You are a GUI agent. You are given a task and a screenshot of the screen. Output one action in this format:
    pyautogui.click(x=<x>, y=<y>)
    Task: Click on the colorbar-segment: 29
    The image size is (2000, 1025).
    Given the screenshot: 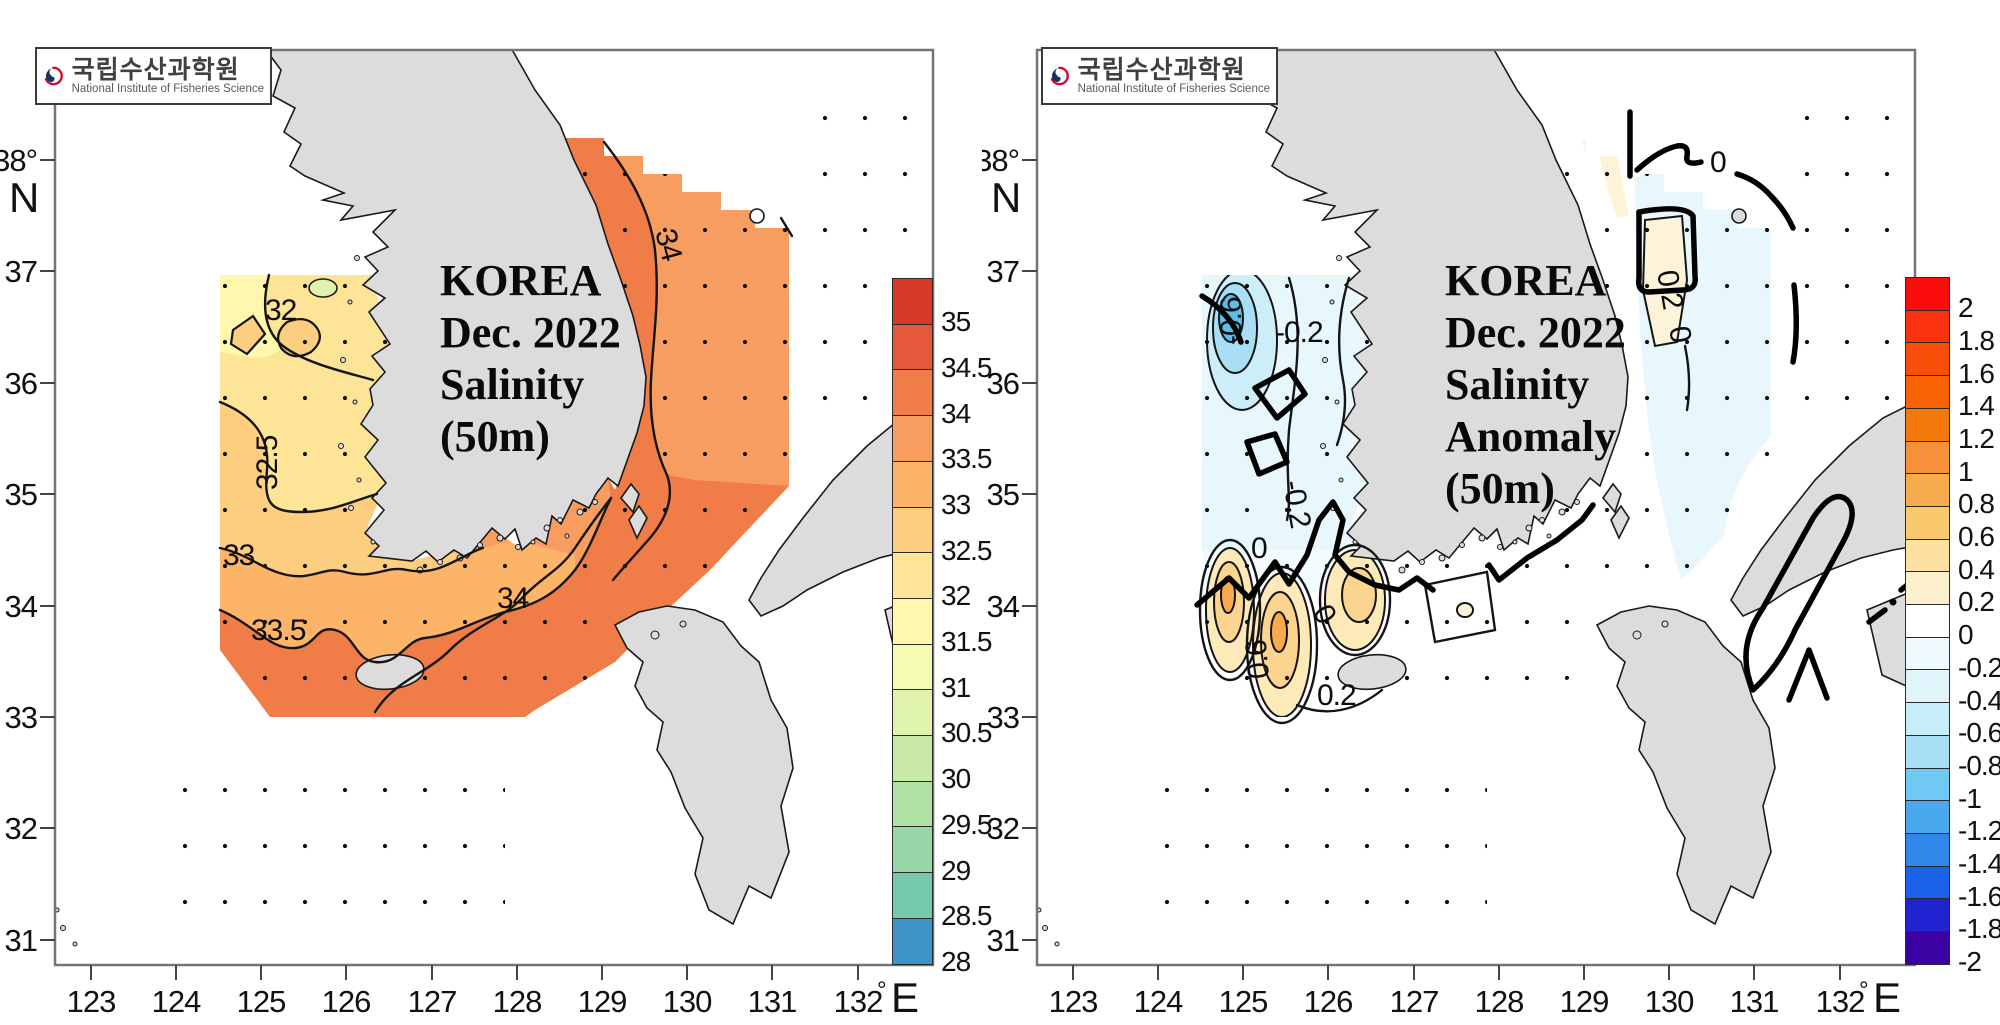 What is the action you would take?
    pyautogui.click(x=931, y=856)
    